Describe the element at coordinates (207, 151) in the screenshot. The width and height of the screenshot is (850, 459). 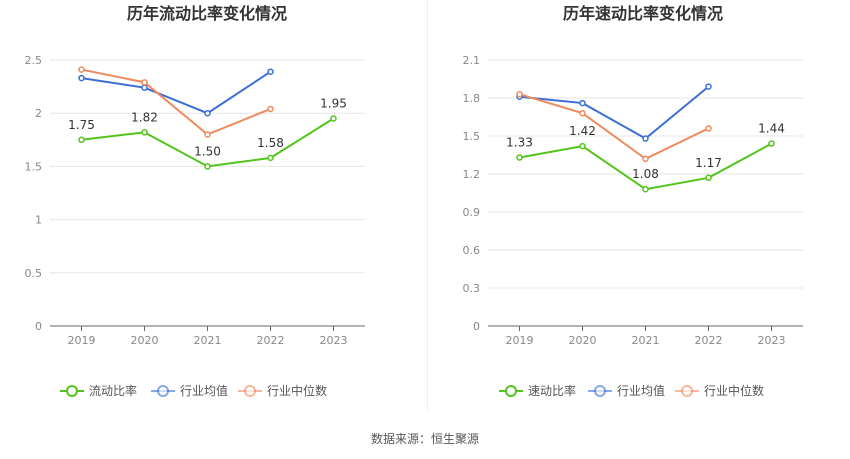
I see `data-label: 1.50` at that location.